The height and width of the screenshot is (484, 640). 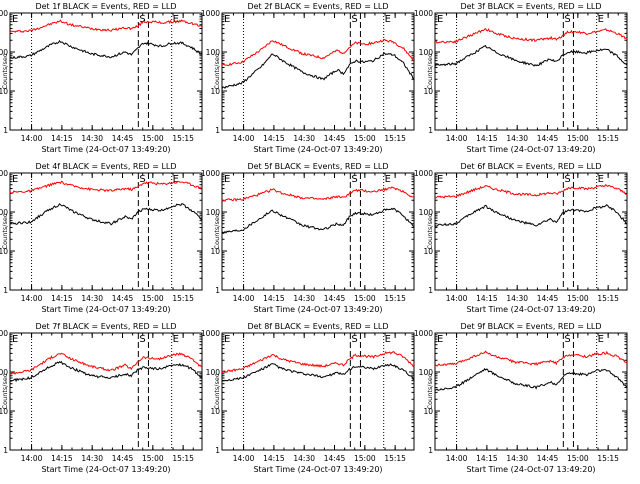 What do you see at coordinates (530, 166) in the screenshot?
I see `chart-title: Det 6f BLACK = Events, RED = LLD` at bounding box center [530, 166].